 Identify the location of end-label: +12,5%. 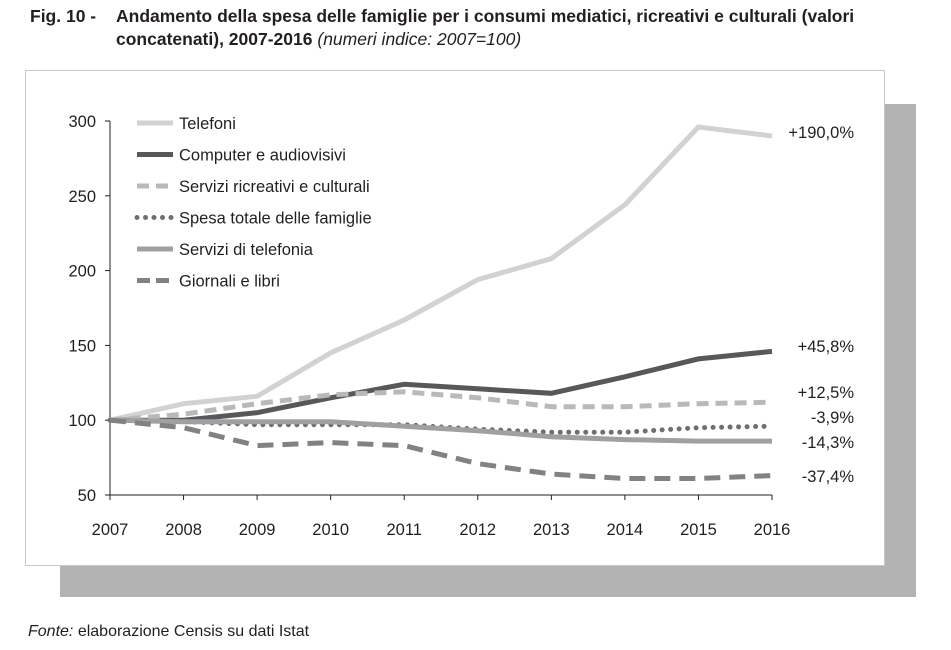
(826, 393).